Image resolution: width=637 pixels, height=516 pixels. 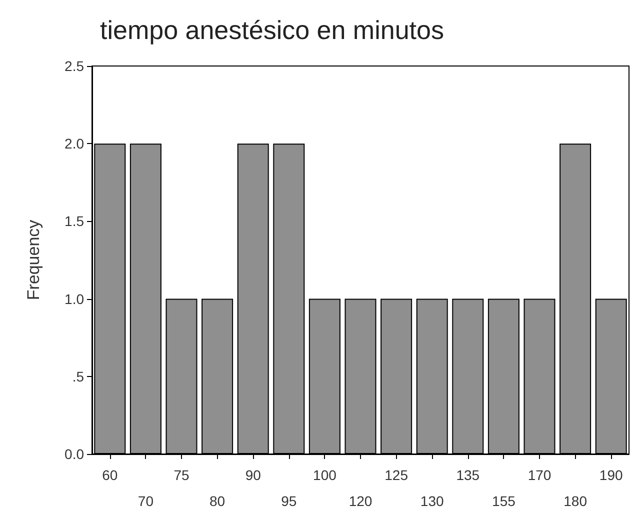 What do you see at coordinates (33, 259) in the screenshot?
I see `y-axis-title: Frequency` at bounding box center [33, 259].